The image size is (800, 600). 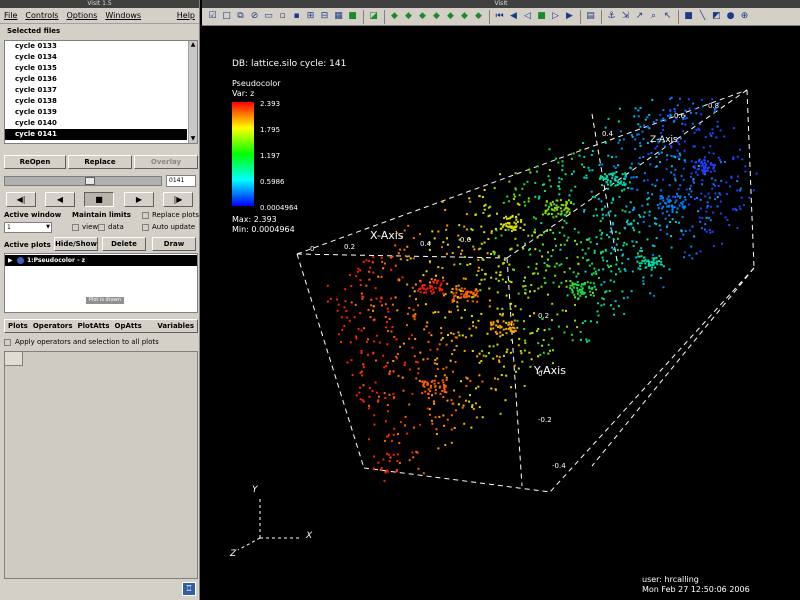 What do you see at coordinates (36, 57) in the screenshot?
I see `file-item: cycle 0134` at bounding box center [36, 57].